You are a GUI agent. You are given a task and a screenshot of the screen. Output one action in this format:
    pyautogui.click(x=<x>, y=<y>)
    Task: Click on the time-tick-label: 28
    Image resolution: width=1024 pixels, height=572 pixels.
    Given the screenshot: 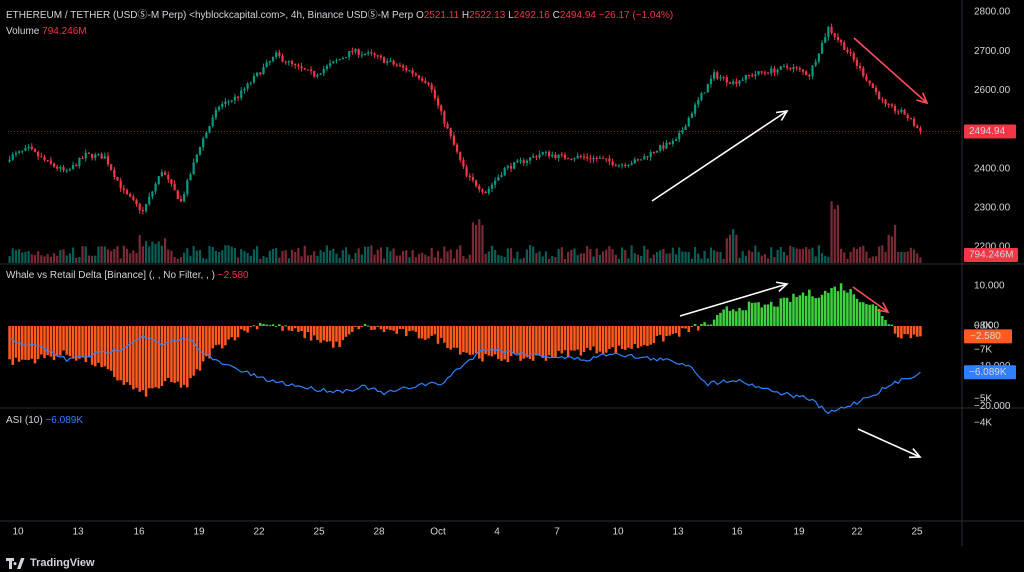 What is the action you would take?
    pyautogui.click(x=379, y=532)
    